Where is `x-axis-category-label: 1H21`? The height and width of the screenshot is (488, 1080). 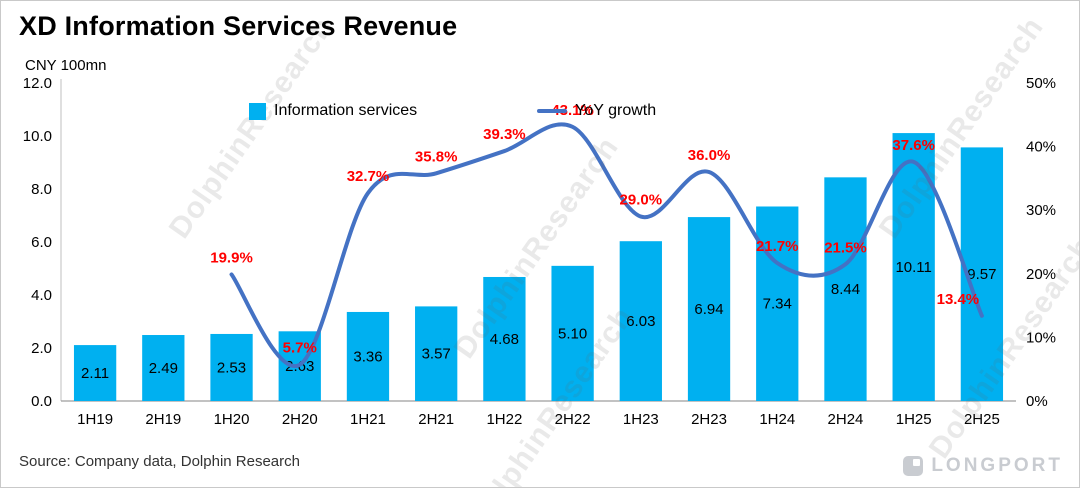
x-axis-category-label: 1H21 is located at coordinates (368, 419).